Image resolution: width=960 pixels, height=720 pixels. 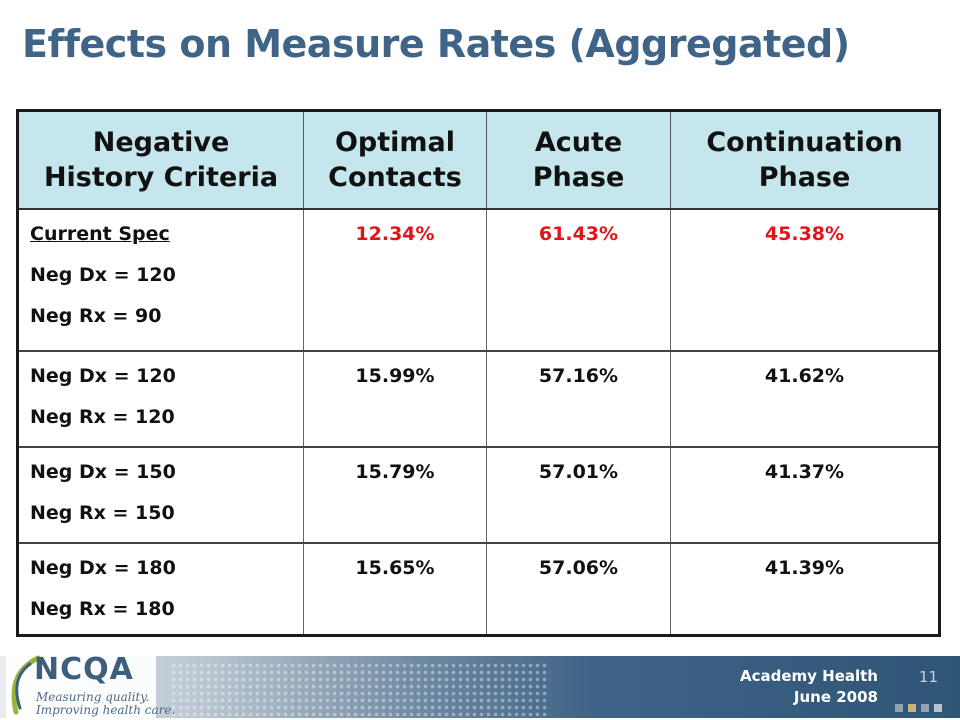 I want to click on criteria-label: Neg Rx = 90, so click(x=96, y=316).